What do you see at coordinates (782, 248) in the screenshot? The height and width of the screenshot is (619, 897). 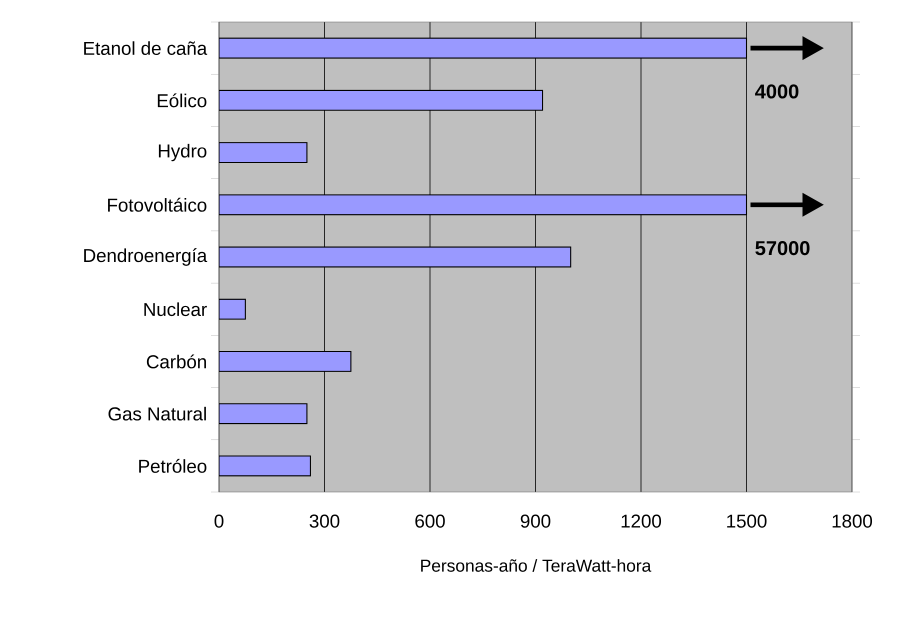 I see `annotation: 57000` at bounding box center [782, 248].